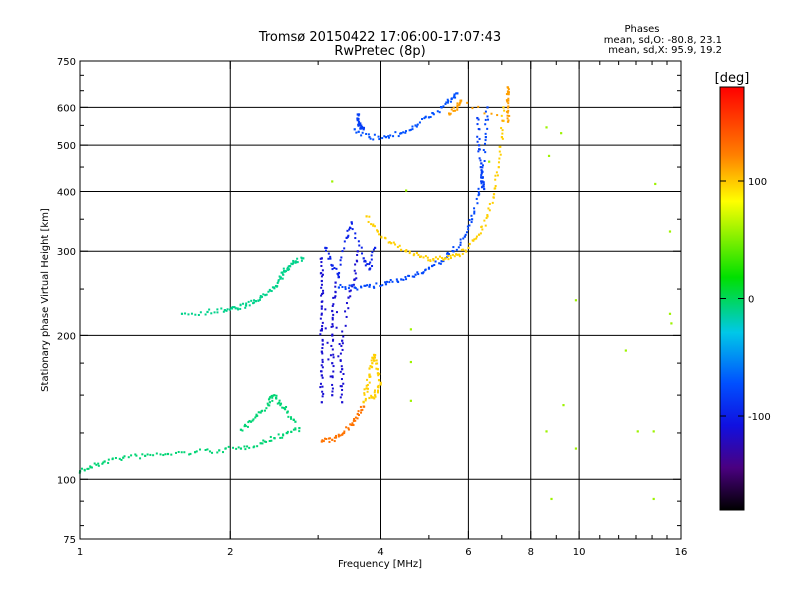 The image size is (800, 600). What do you see at coordinates (665, 50) in the screenshot?
I see `legend-line-x: mean, sd,X: 95.9, 19.2` at bounding box center [665, 50].